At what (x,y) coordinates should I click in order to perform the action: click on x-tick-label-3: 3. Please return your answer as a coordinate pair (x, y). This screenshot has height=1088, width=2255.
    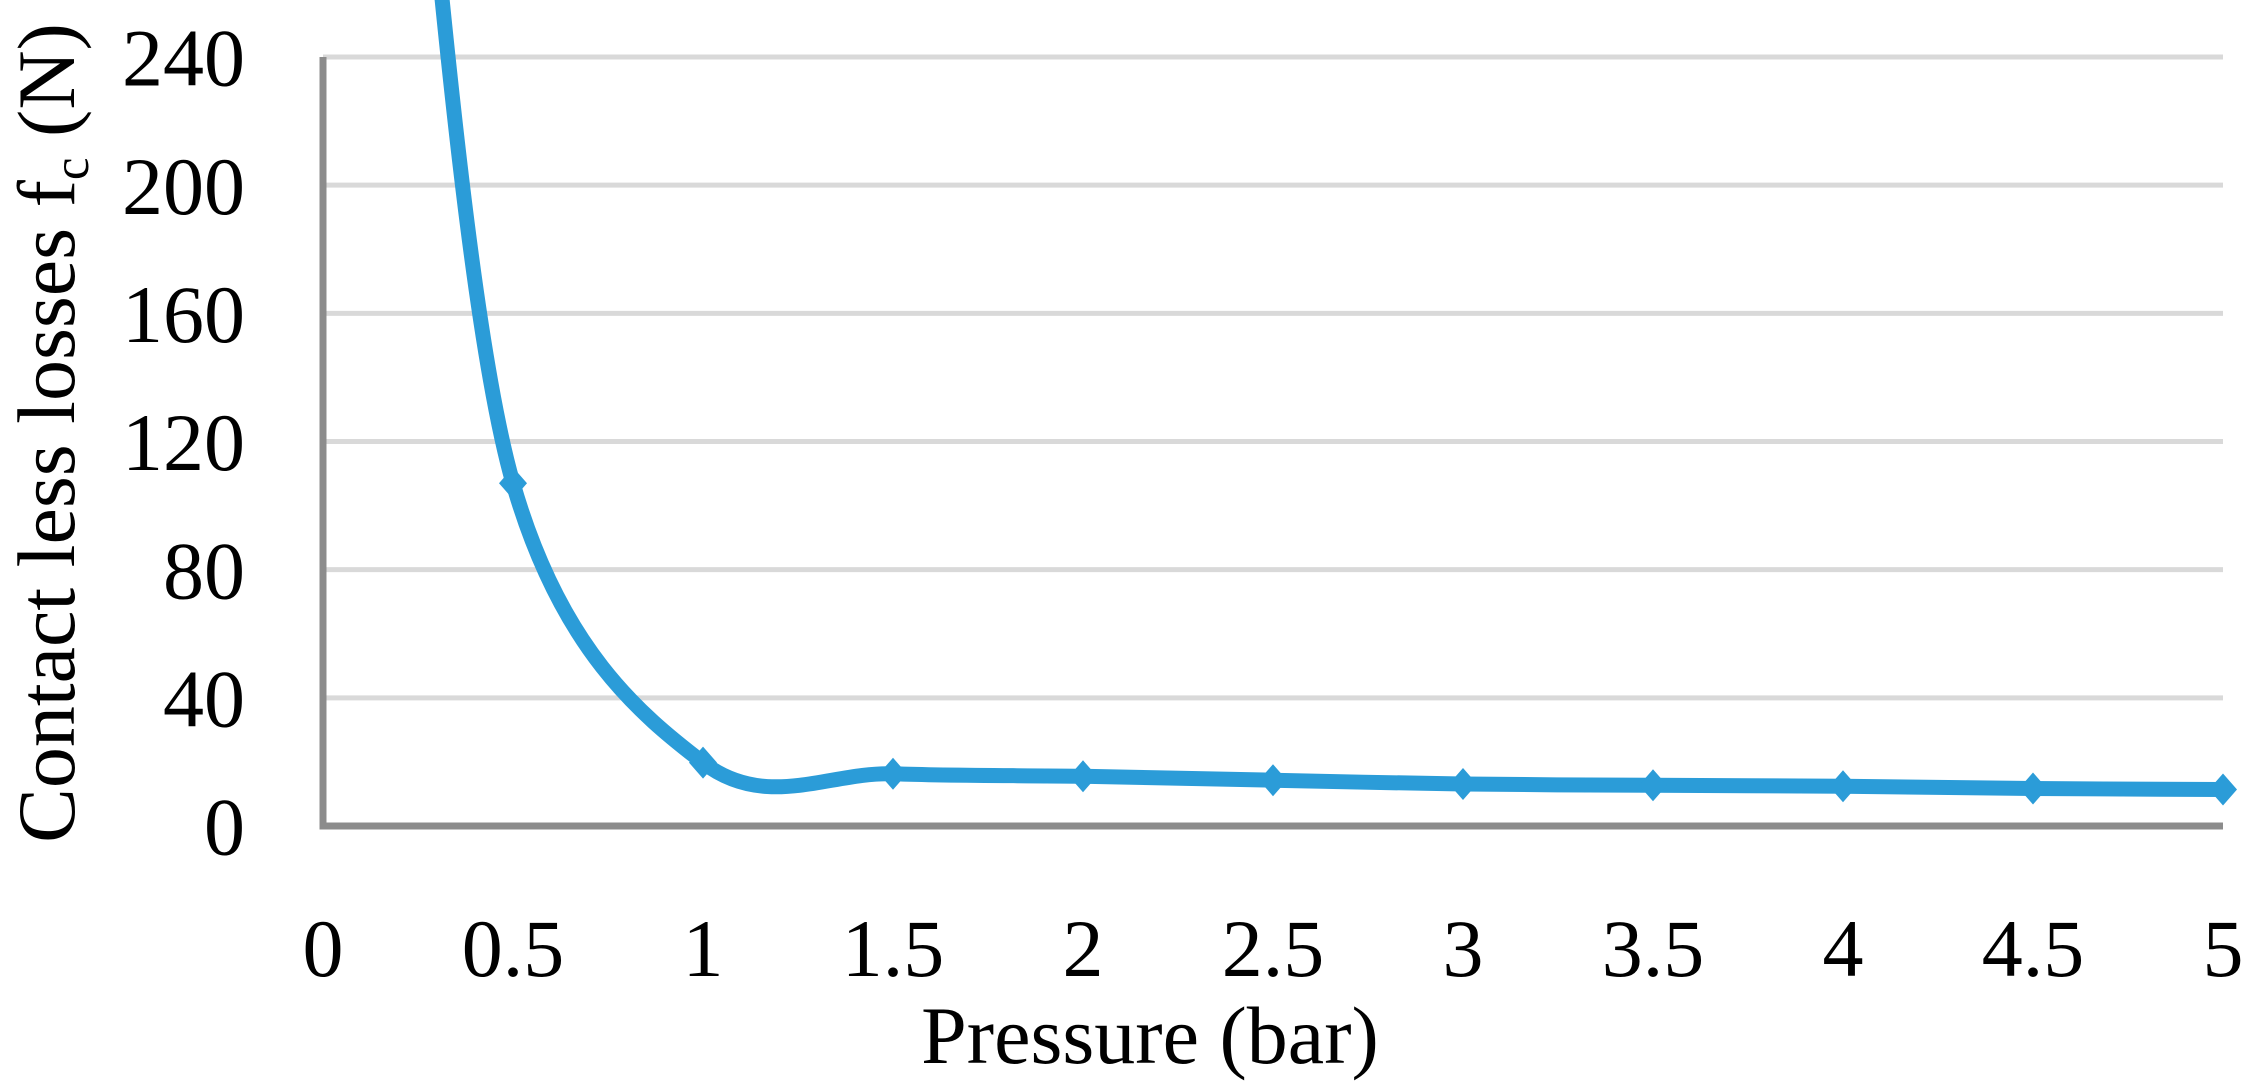
    Looking at the image, I should click on (1463, 948).